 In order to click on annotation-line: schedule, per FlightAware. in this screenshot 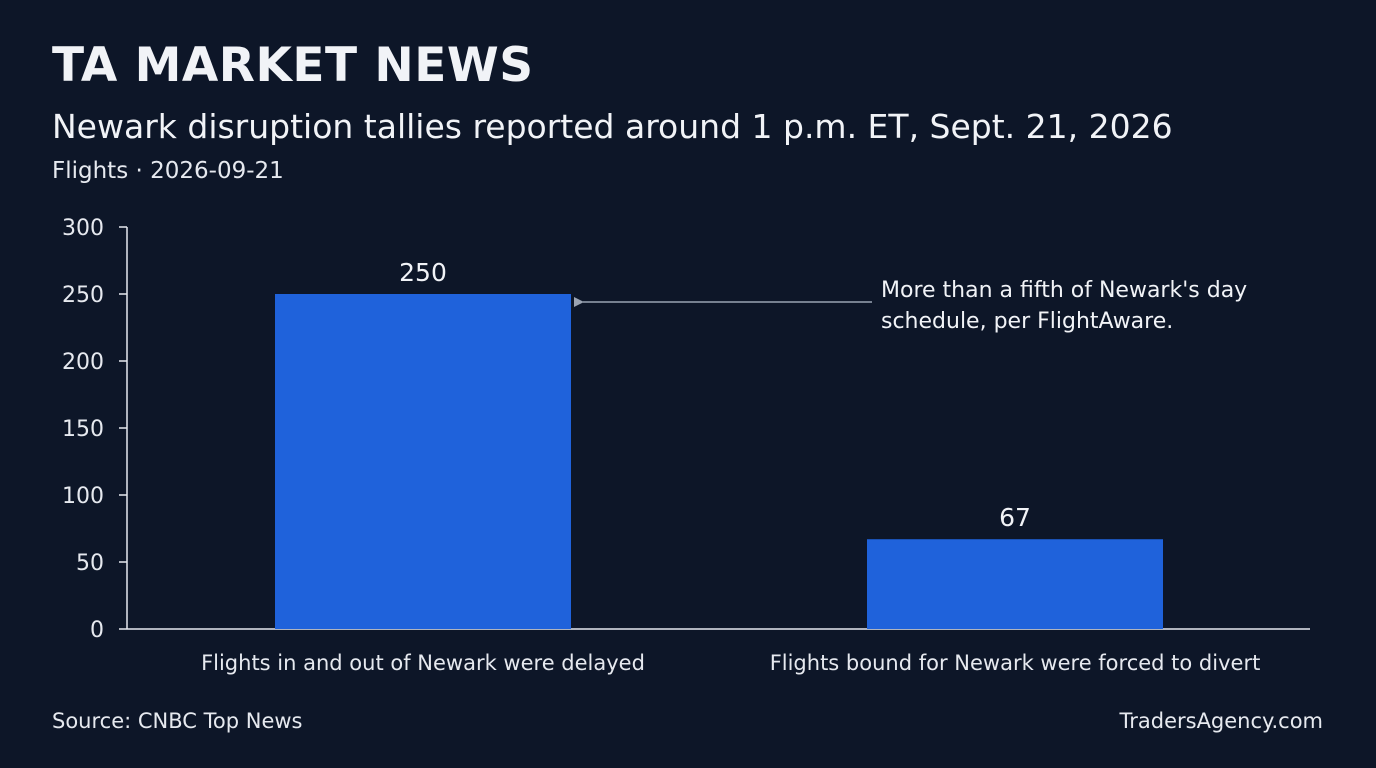, I will do `click(1027, 321)`.